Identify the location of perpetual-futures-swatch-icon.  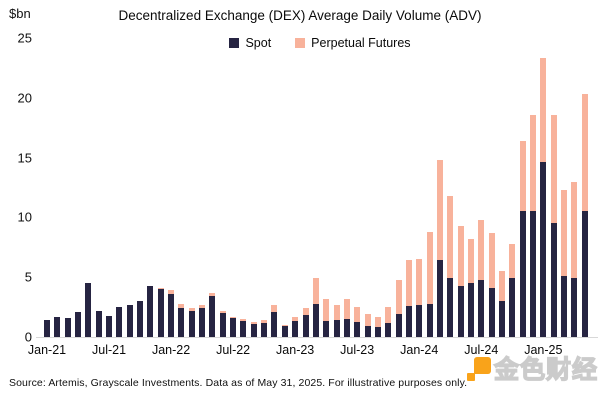
(300, 43).